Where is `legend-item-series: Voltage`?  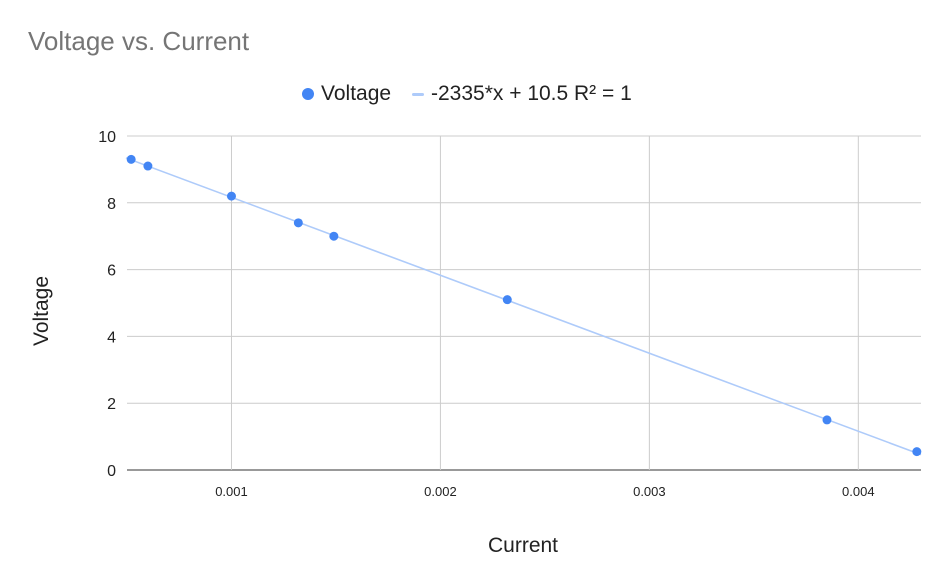
legend-item-series: Voltage is located at coordinates (346, 94).